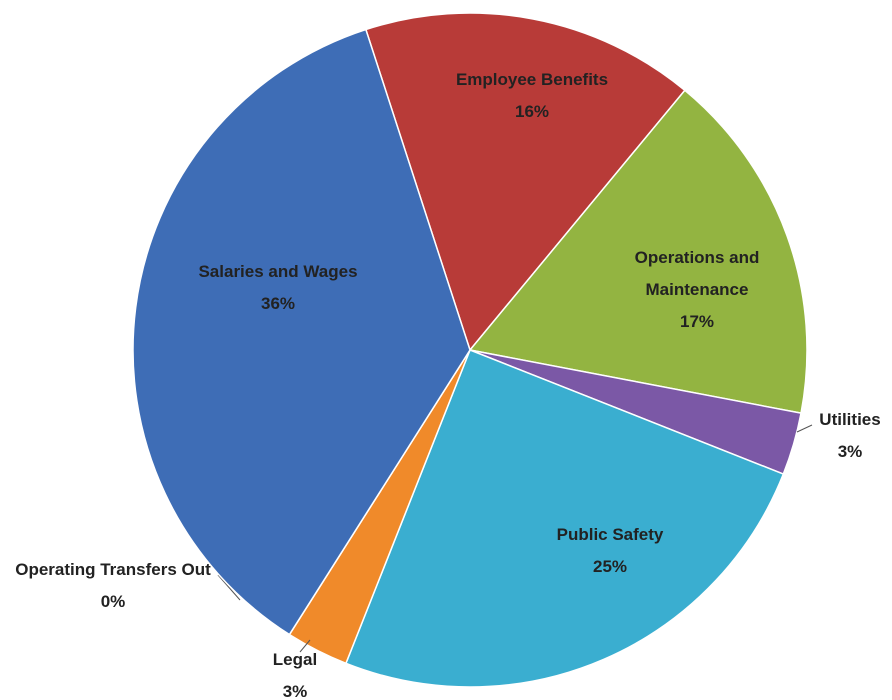 This screenshot has width=892, height=700. Describe the element at coordinates (278, 288) in the screenshot. I see `slice-label: Salaries and Wages 36%` at that location.